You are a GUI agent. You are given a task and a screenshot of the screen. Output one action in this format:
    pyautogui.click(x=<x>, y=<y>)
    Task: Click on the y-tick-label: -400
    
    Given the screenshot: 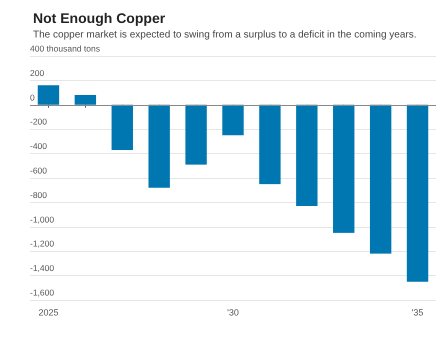 What is the action you would take?
    pyautogui.click(x=39, y=146)
    